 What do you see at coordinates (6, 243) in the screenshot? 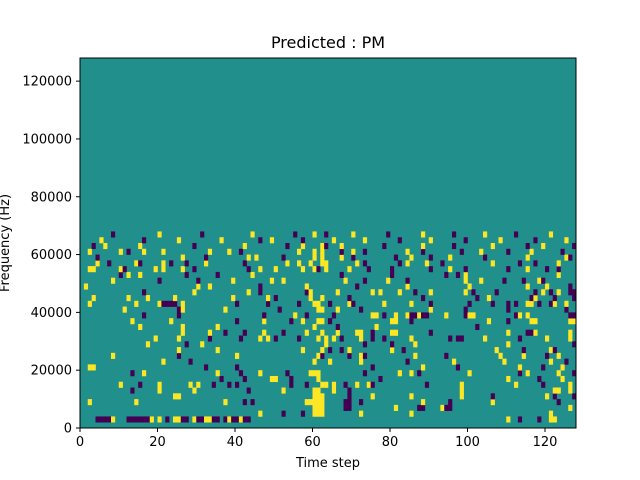
I see `y-axis-label: Frequency (Hz)` at bounding box center [6, 243].